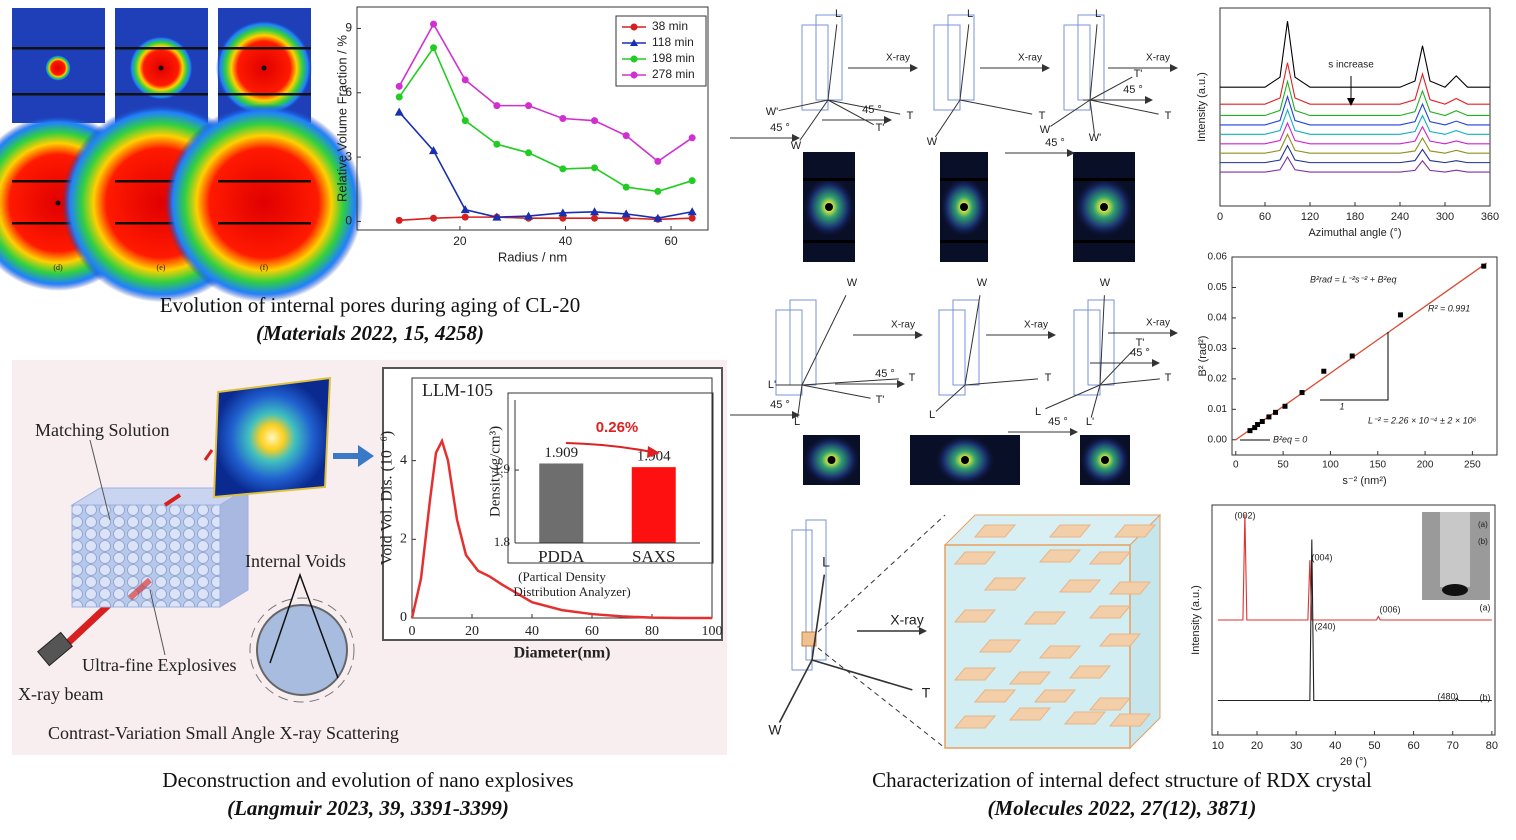 This screenshot has height=840, width=1516. What do you see at coordinates (58, 68) in the screenshot?
I see `pattern-halo` at bounding box center [58, 68].